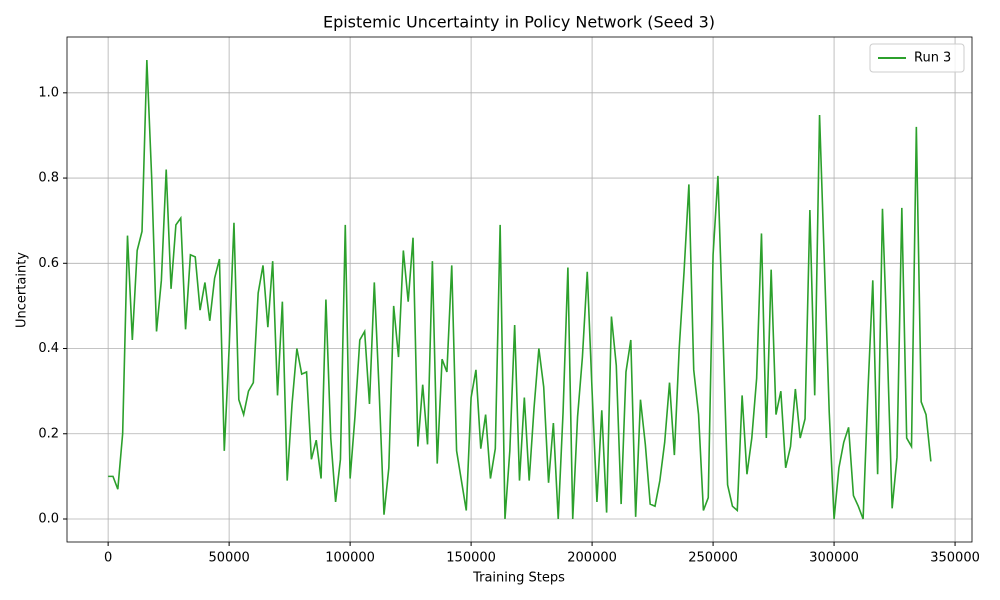  What do you see at coordinates (108, 558) in the screenshot?
I see `x-tick-label: 0` at bounding box center [108, 558].